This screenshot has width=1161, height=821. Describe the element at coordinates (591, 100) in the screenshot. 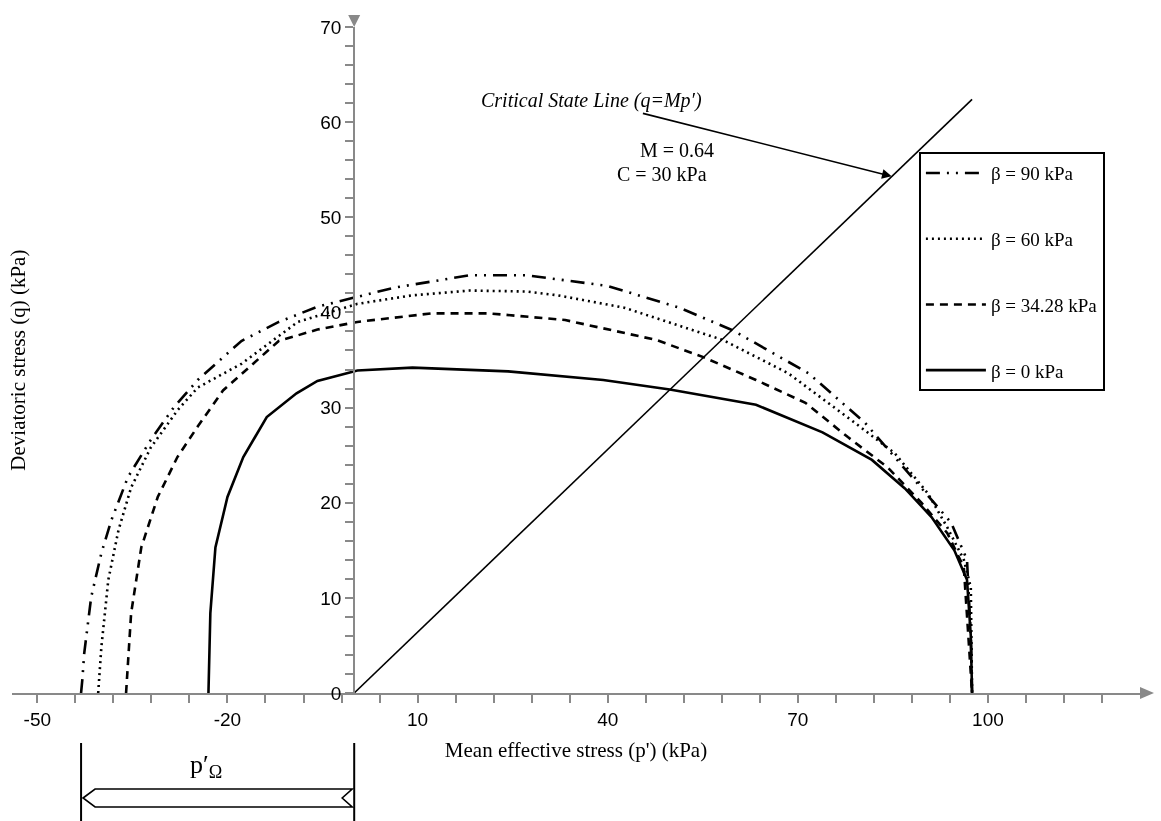

I see `annotation: Critical State Line (q=Mp′)` at that location.